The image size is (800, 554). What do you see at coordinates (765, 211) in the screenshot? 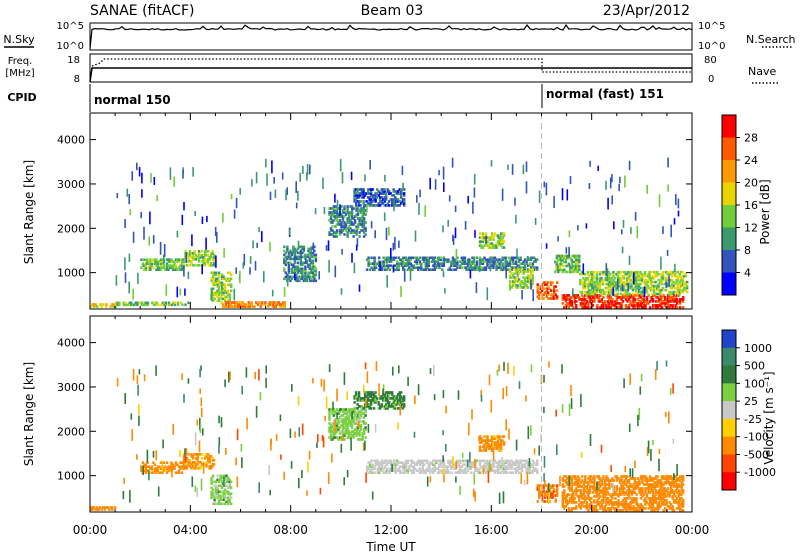
I see `power-colorbar-label: Power [dB]` at bounding box center [765, 211].